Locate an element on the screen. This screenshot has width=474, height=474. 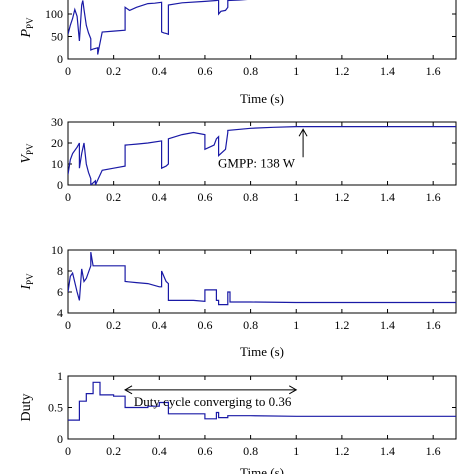
y-axis-label-main: V is located at coordinates (26, 159).